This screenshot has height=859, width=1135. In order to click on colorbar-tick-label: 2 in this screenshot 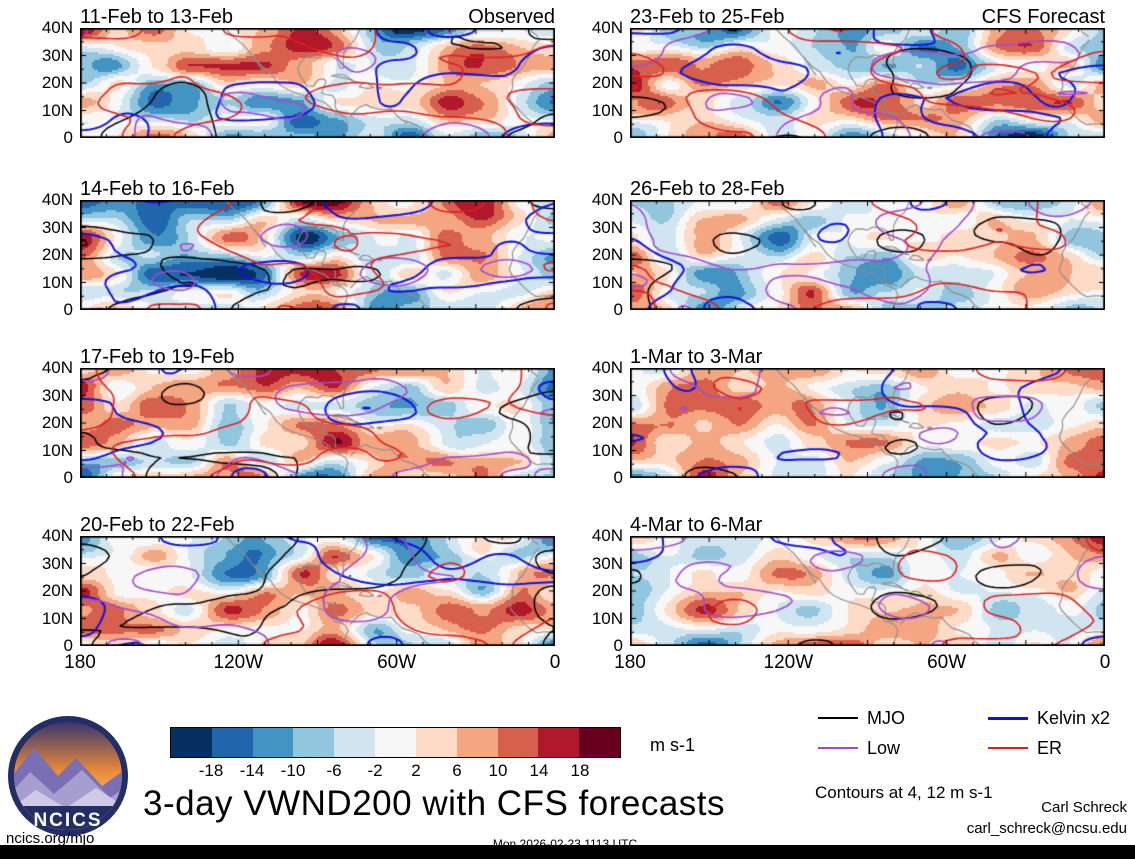, I will do `click(416, 770)`.